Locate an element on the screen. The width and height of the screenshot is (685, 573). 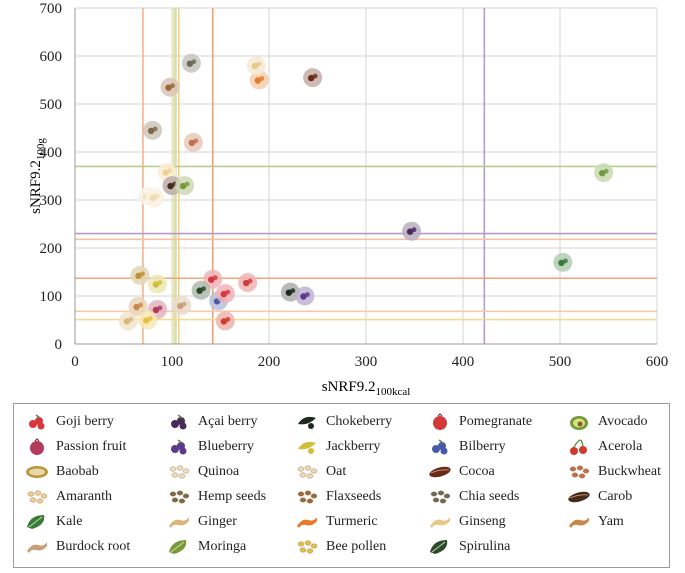
legend-label: Passion fruit is located at coordinates (91, 446).